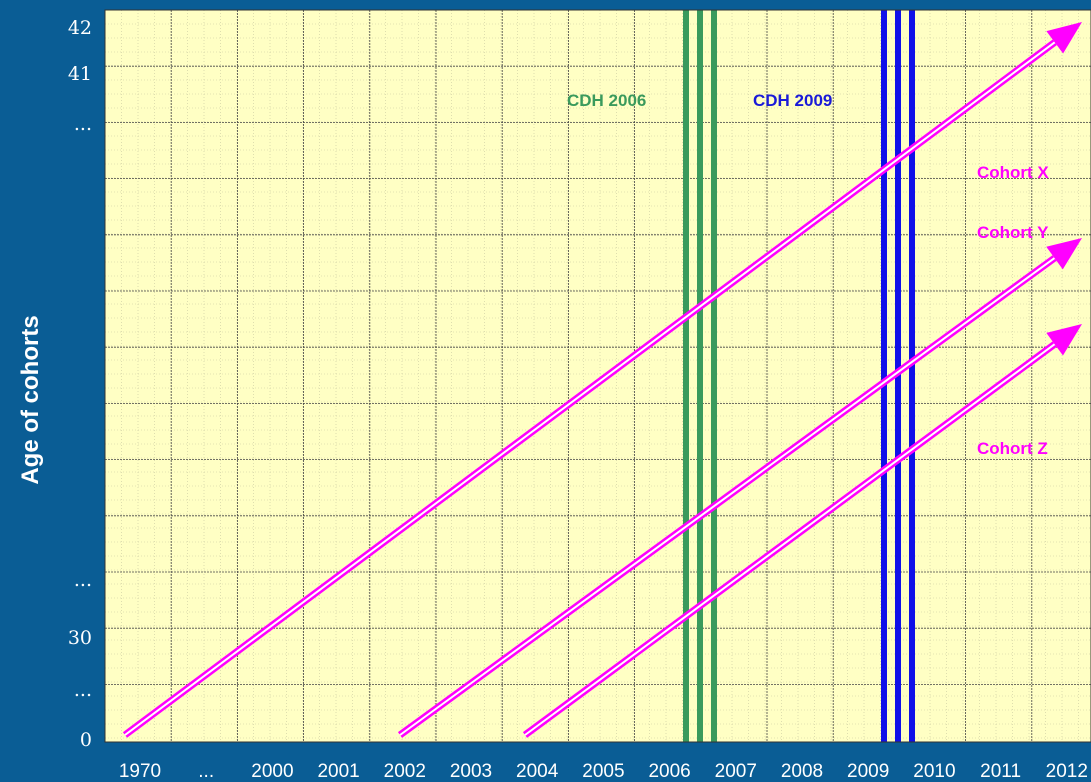  Describe the element at coordinates (606, 100) in the screenshot. I see `marker-label: CDH 2006` at that location.